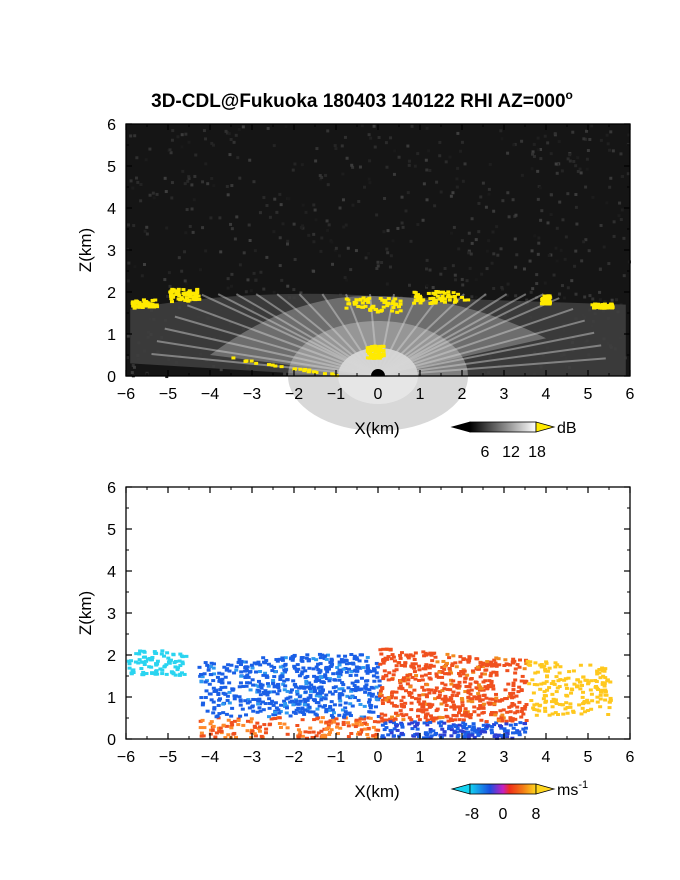  I want to click on y-tick-label: 0, so click(111, 377).